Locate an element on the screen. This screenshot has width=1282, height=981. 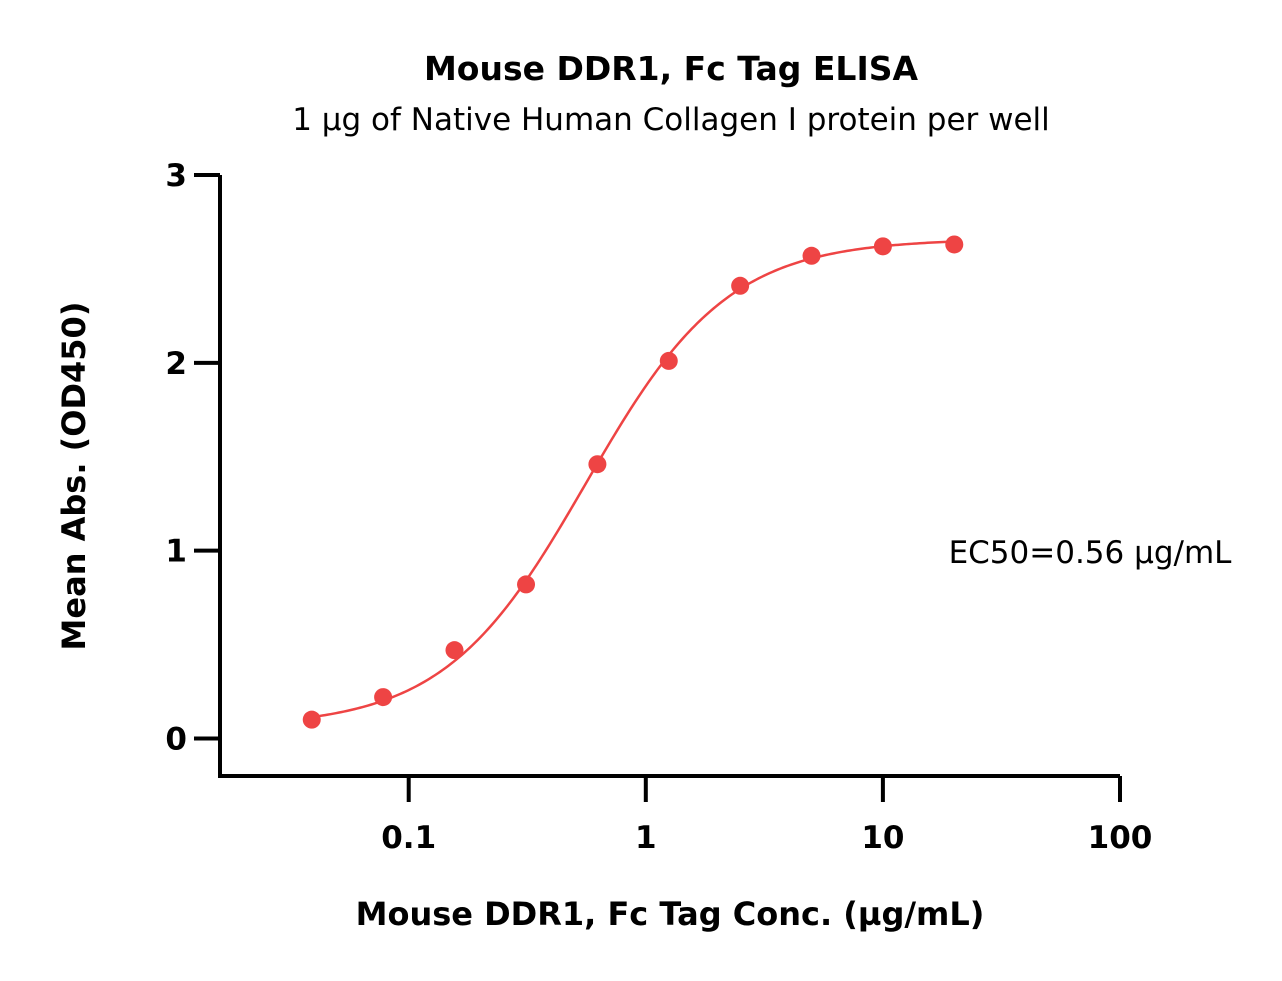
y-tick-label: 0 is located at coordinates (176, 739).